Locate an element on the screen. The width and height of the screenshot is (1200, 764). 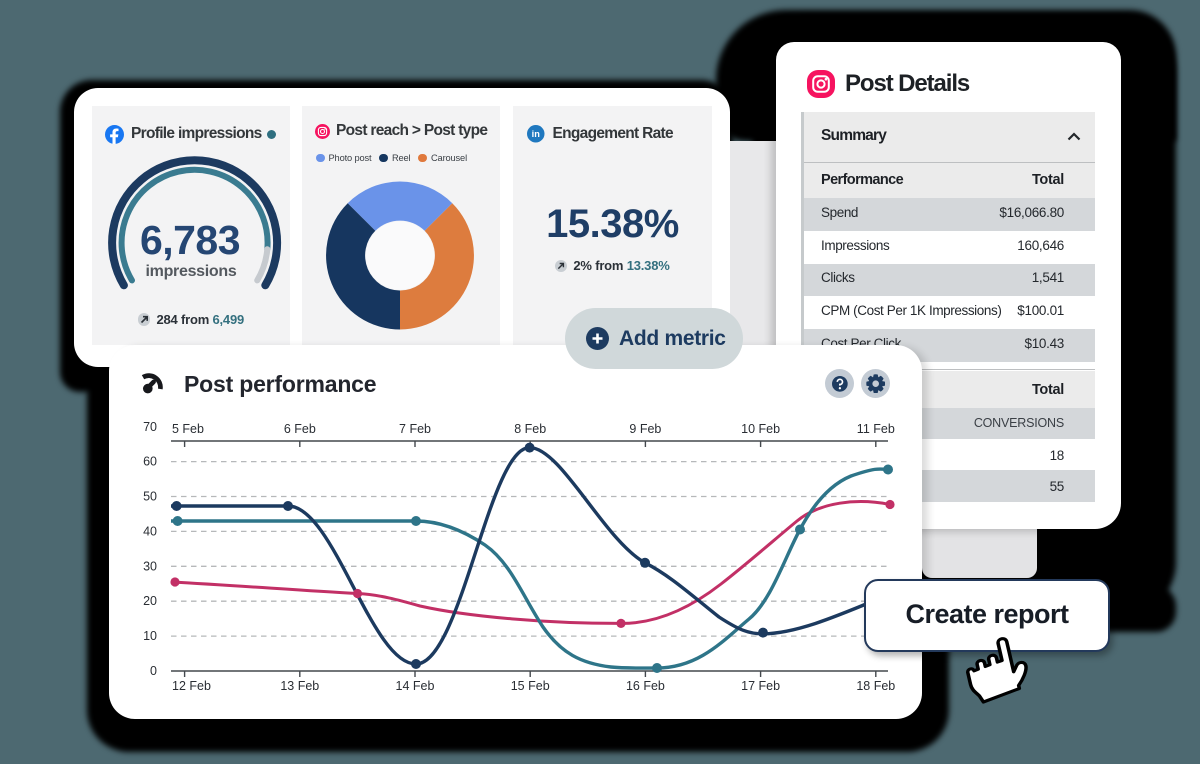
svg-text: 15 Feb is located at coordinates (530, 686).